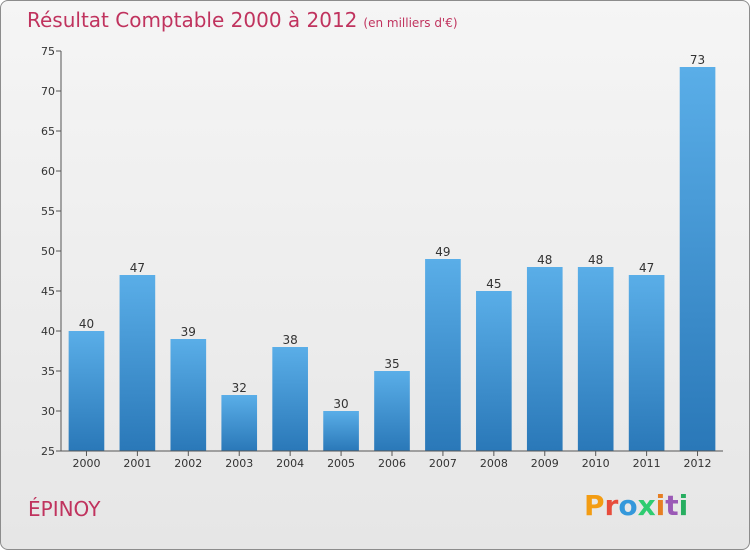 The image size is (750, 550). What do you see at coordinates (239, 463) in the screenshot?
I see `x-tick-label-2003: 2003` at bounding box center [239, 463].